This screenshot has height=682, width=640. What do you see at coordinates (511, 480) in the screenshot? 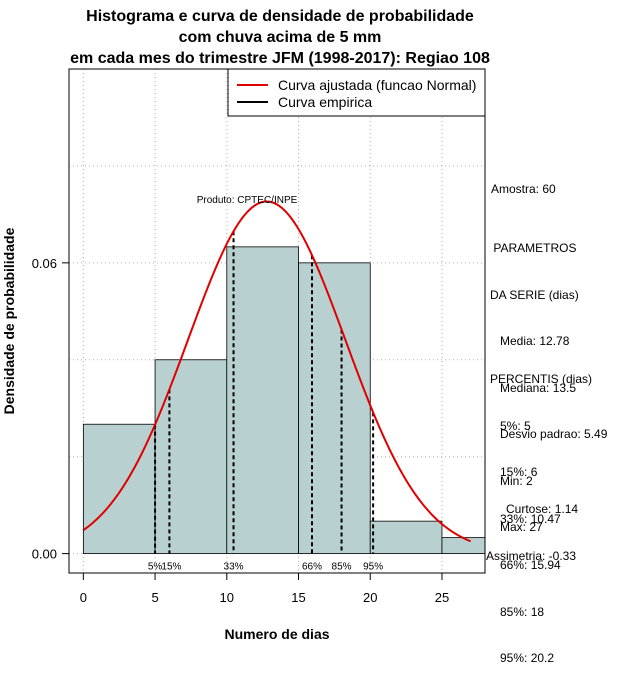
I see `param-line: Min: 2` at bounding box center [511, 480].